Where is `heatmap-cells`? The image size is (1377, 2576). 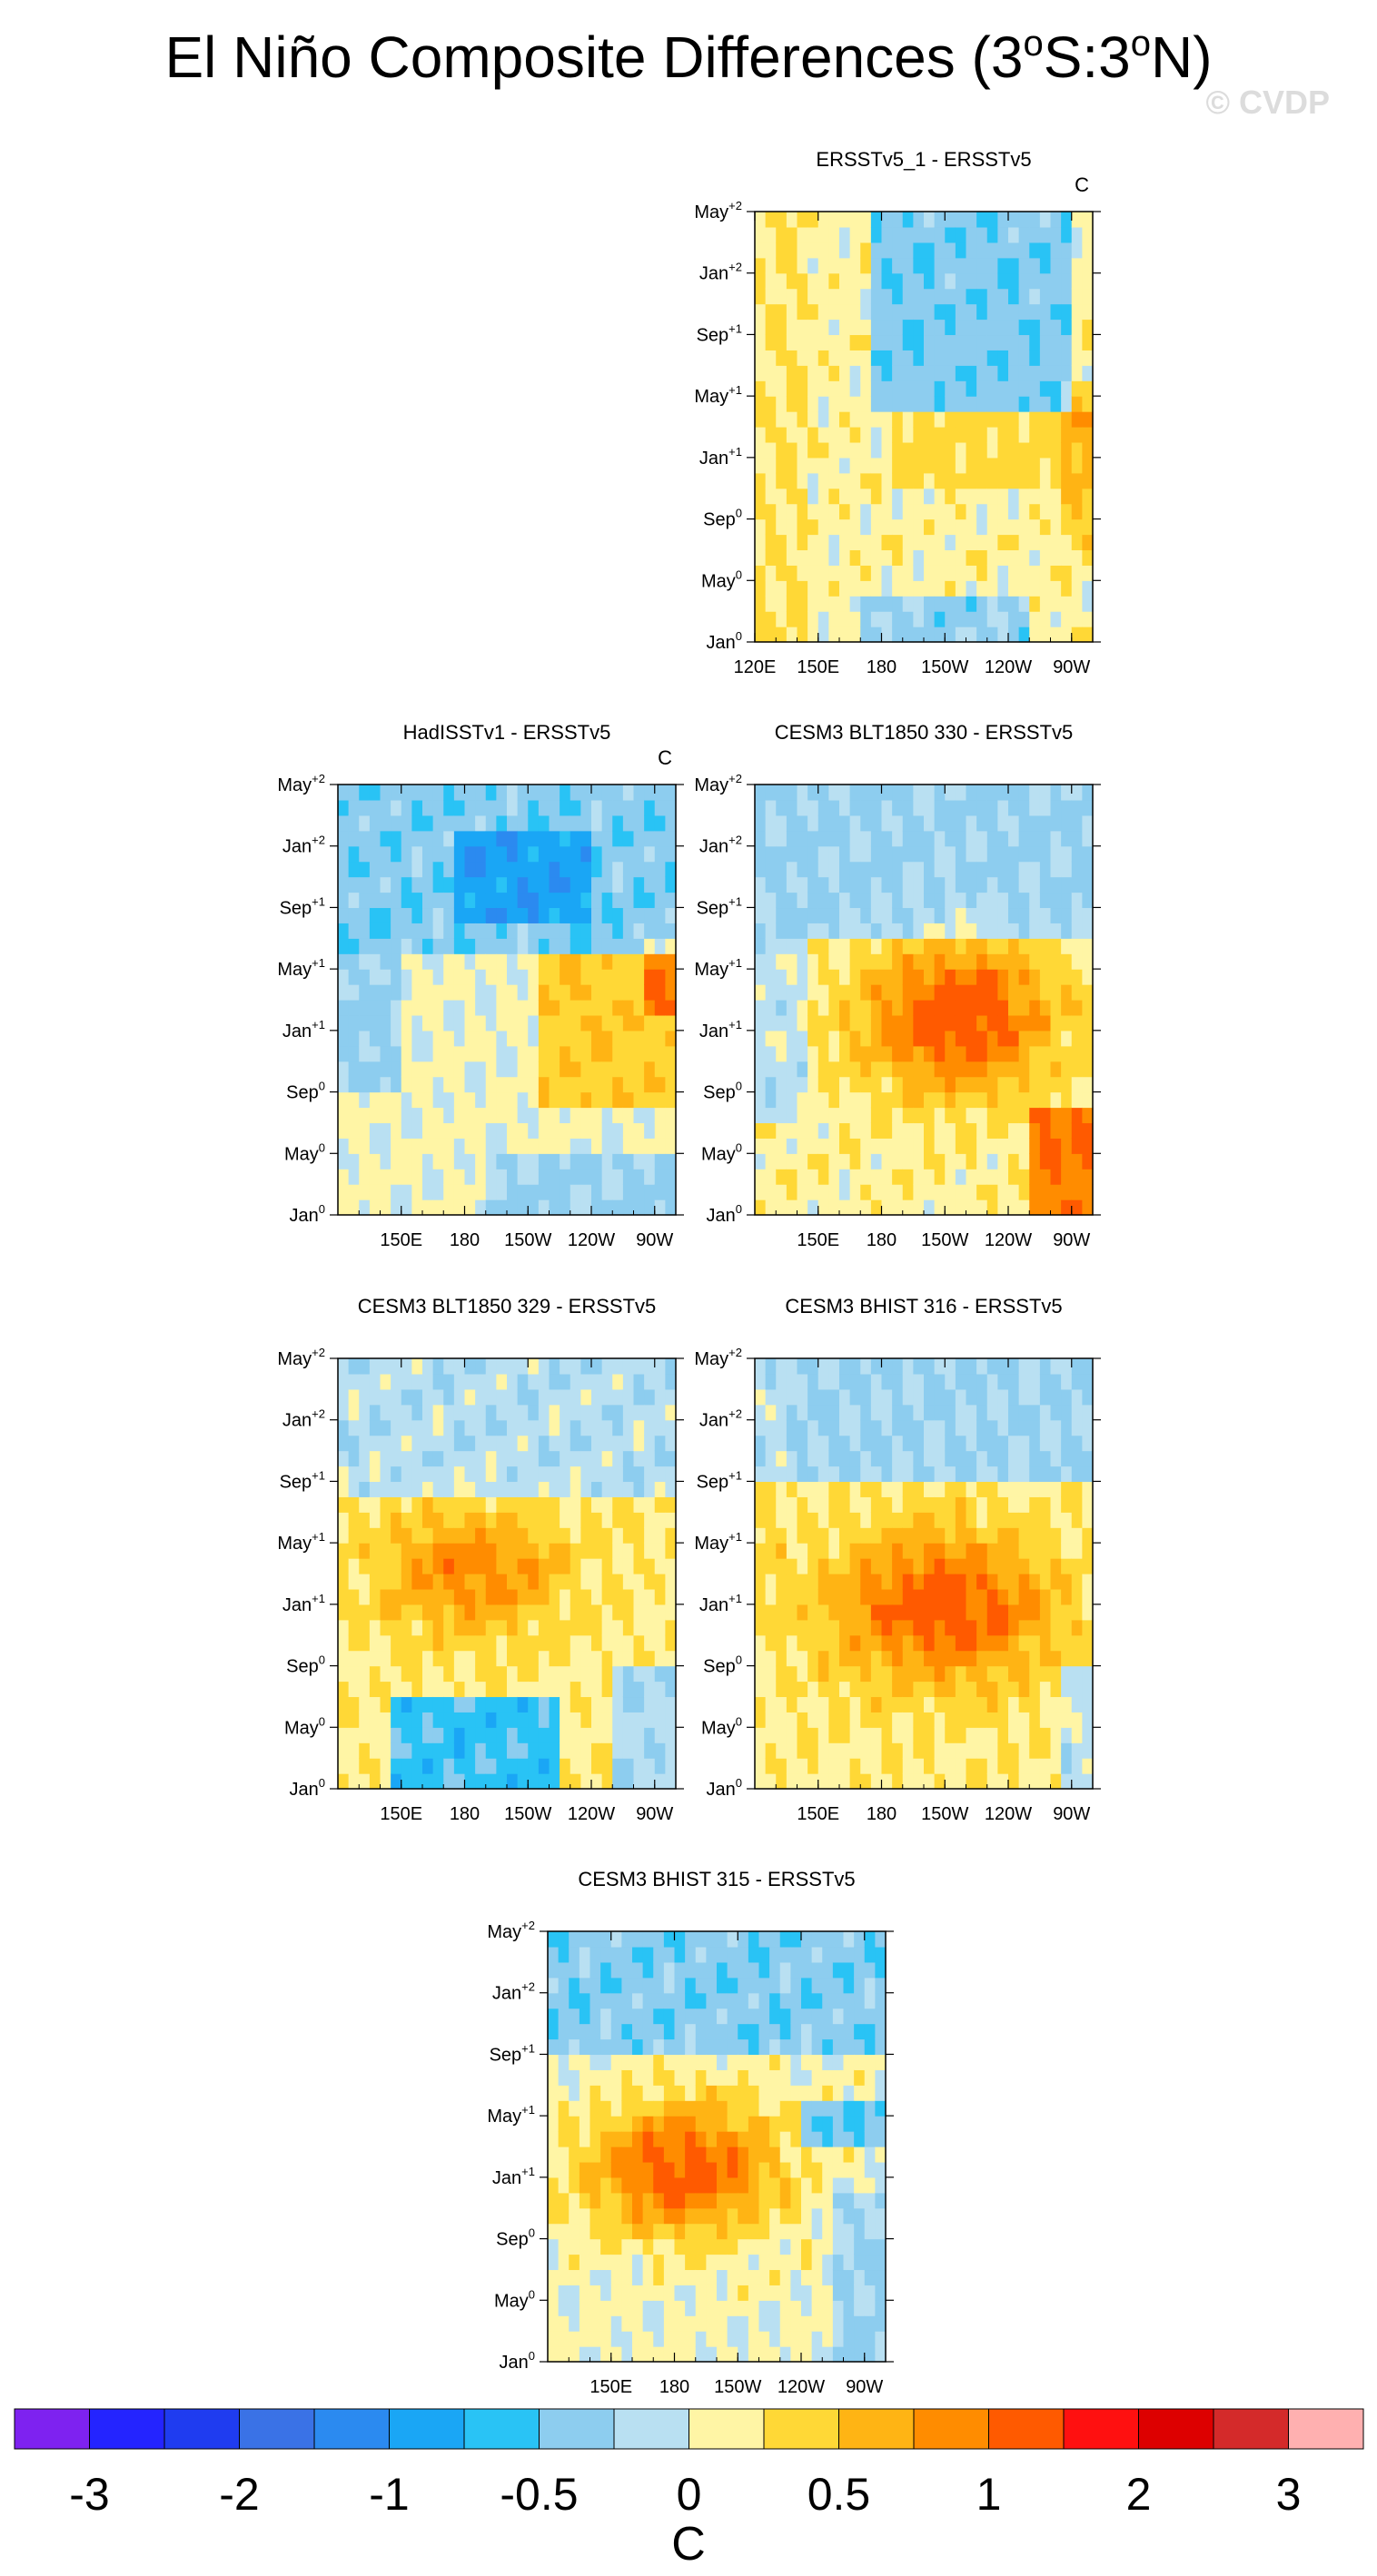
heatmap-cells is located at coordinates (717, 2147).